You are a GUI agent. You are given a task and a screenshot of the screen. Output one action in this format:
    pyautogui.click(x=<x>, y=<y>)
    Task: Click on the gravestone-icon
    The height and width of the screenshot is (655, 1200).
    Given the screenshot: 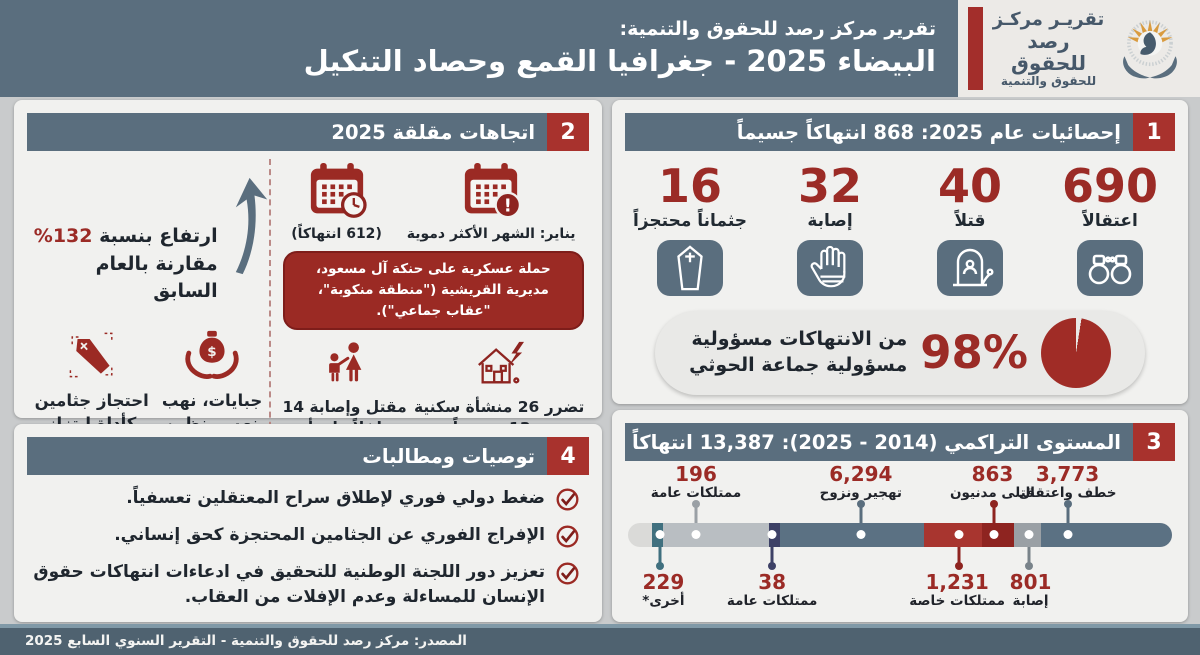 What is the action you would take?
    pyautogui.click(x=970, y=267)
    